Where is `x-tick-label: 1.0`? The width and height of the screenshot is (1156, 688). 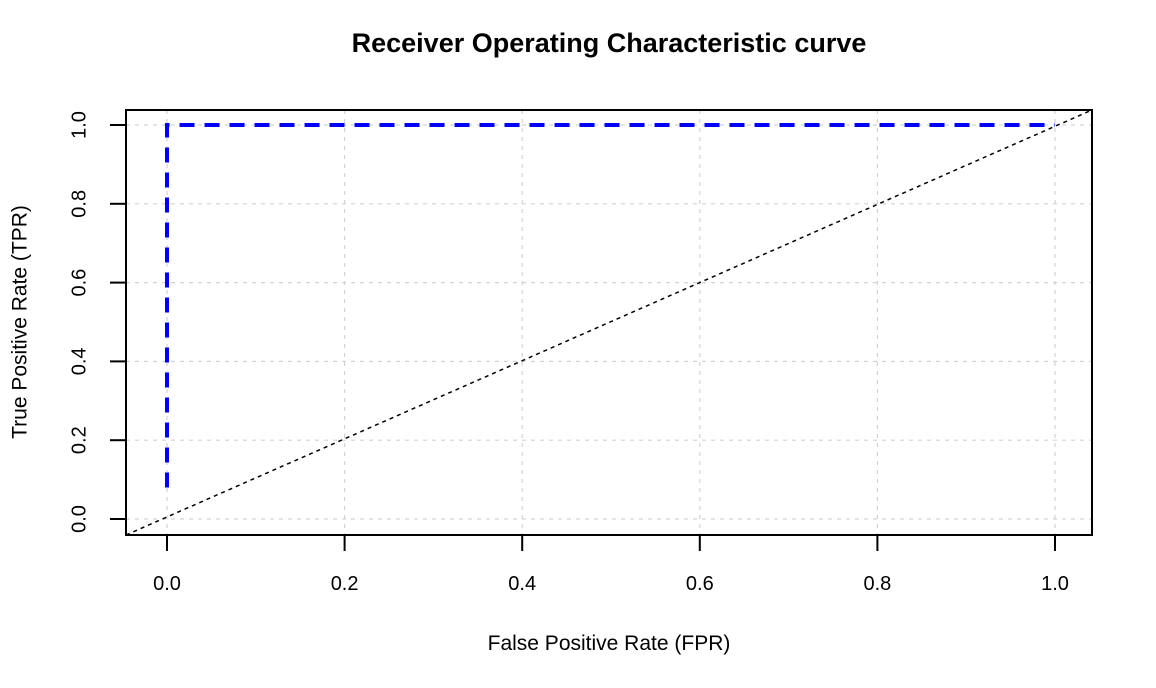 x-tick-label: 1.0 is located at coordinates (1055, 584).